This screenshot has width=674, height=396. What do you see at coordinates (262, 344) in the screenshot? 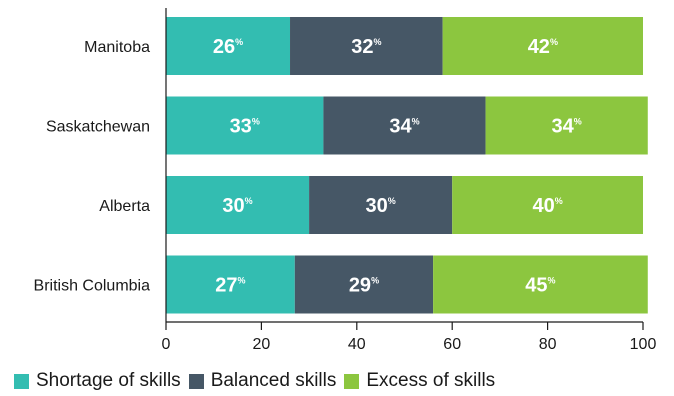
I see `x-tick-label: 20` at bounding box center [262, 344].